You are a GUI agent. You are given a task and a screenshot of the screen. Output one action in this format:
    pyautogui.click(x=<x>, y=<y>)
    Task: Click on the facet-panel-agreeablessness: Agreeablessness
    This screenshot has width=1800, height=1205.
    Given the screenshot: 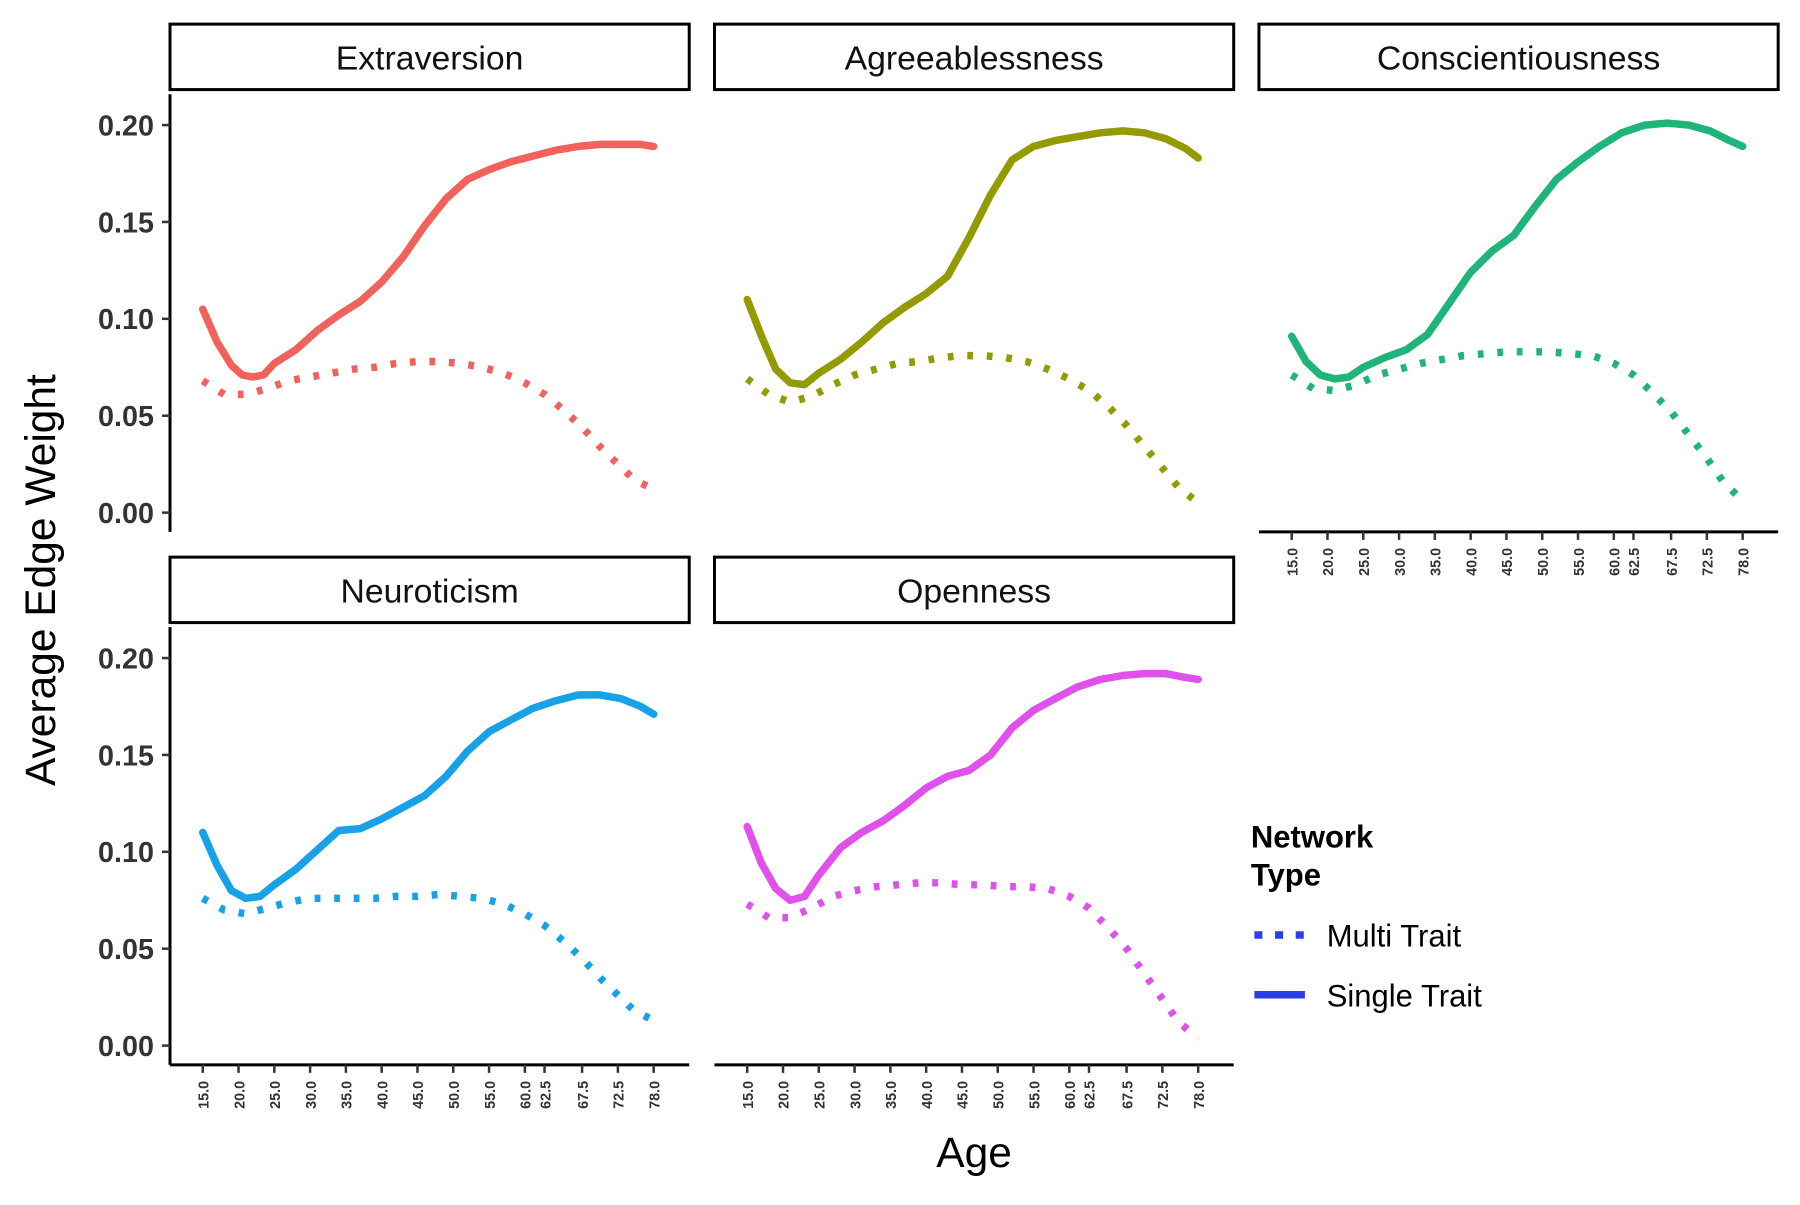 What is the action you would take?
    pyautogui.click(x=974, y=264)
    